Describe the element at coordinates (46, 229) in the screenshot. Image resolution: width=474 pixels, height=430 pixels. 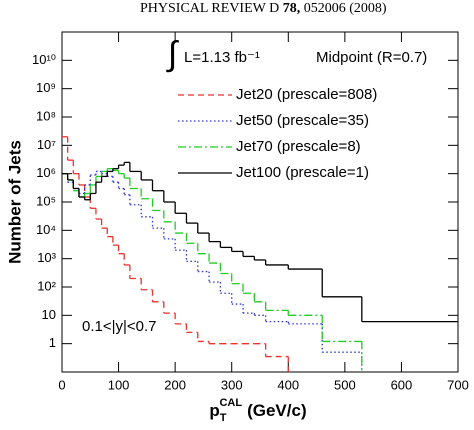
I see `y-tick-label: 10⁴` at that location.